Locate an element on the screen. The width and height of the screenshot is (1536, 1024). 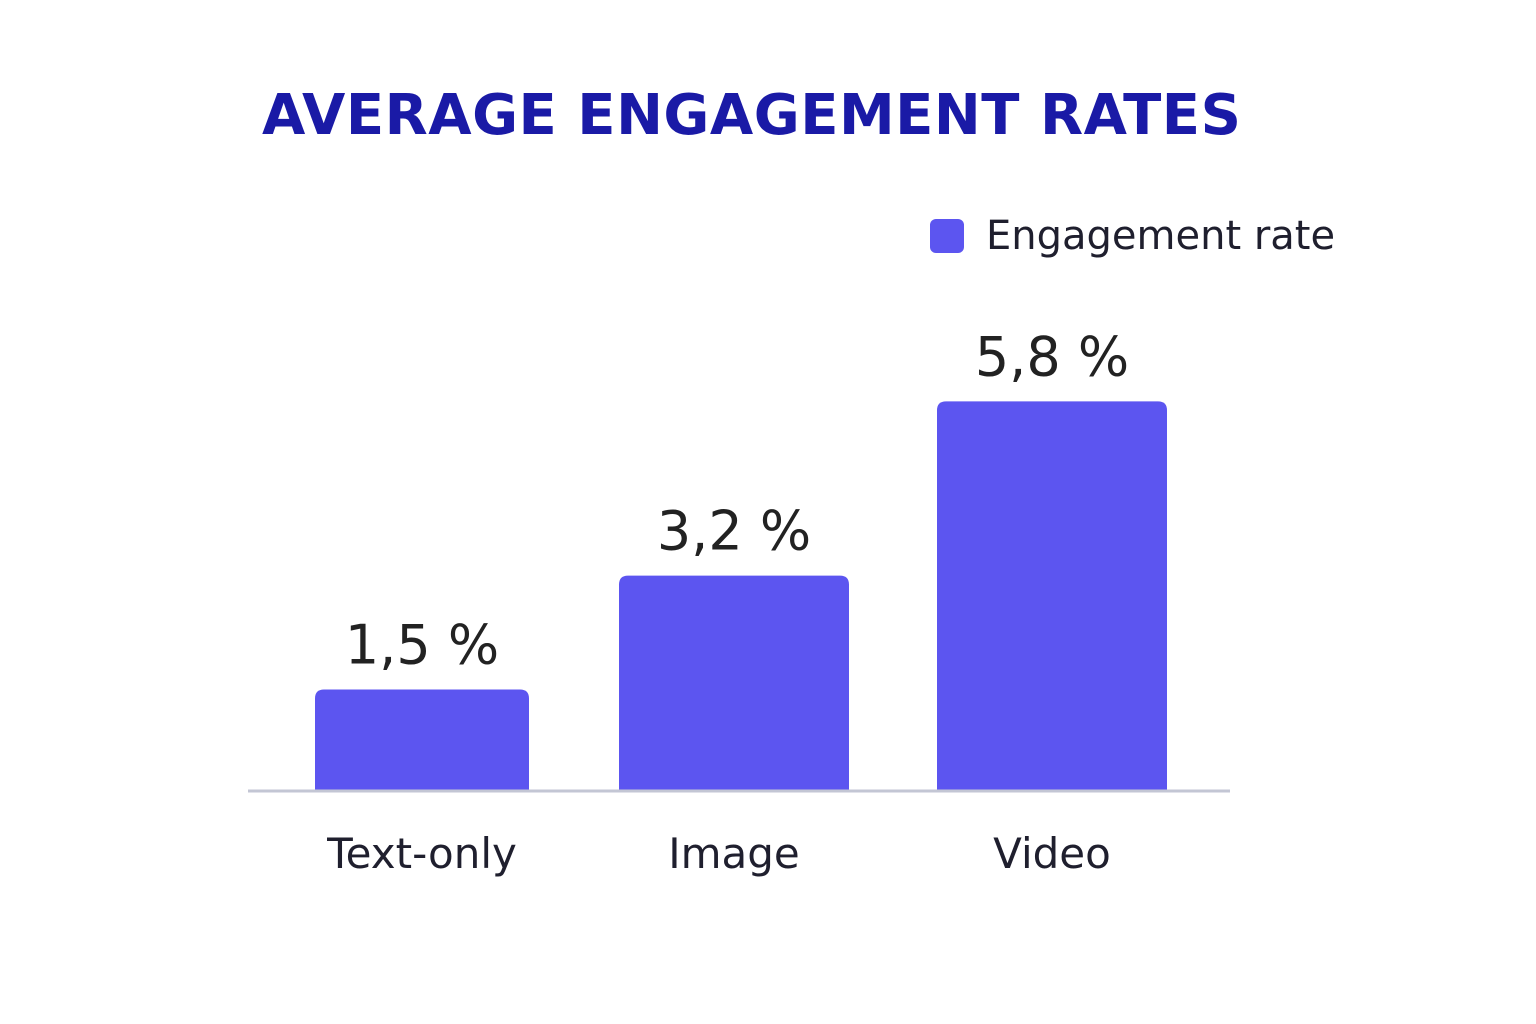
legend-label: Engagement rate is located at coordinates (1161, 236).